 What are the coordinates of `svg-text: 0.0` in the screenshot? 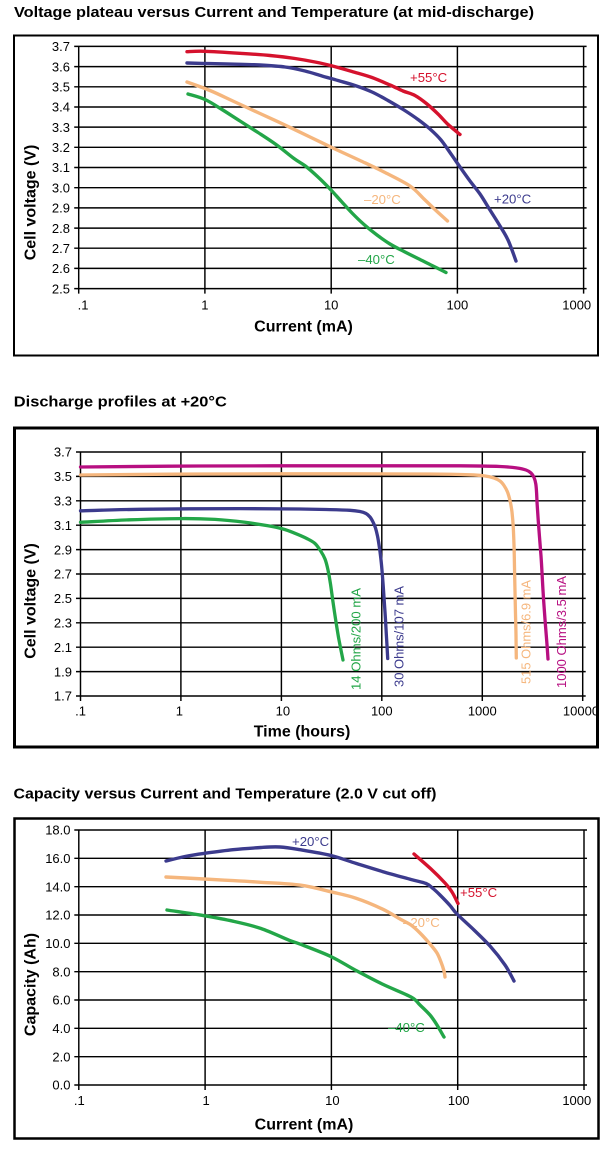 It's located at (61, 1085).